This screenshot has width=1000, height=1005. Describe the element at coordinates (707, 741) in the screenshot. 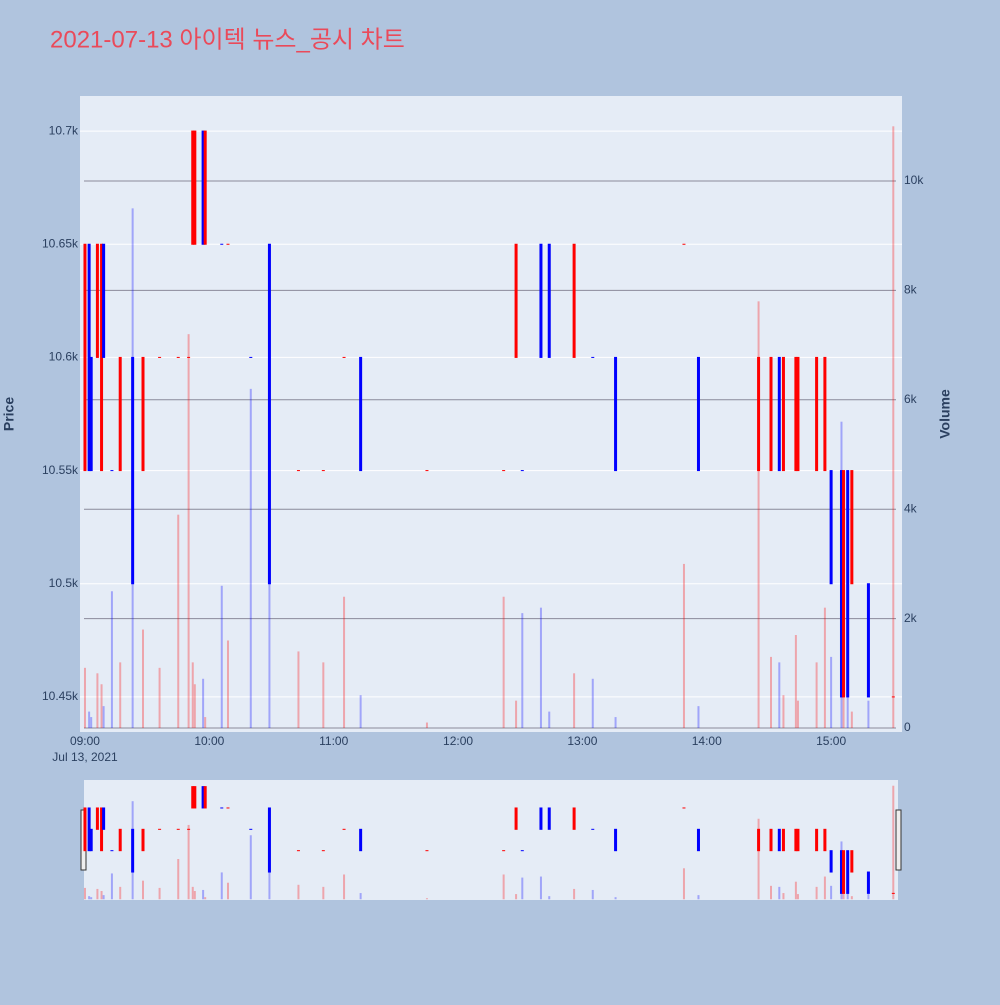

I see `x-tick-label: 14:00` at that location.